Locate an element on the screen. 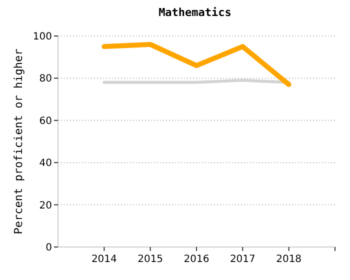 Image resolution: width=350 pixels, height=280 pixels. y-tick-label: 20 is located at coordinates (45, 206).